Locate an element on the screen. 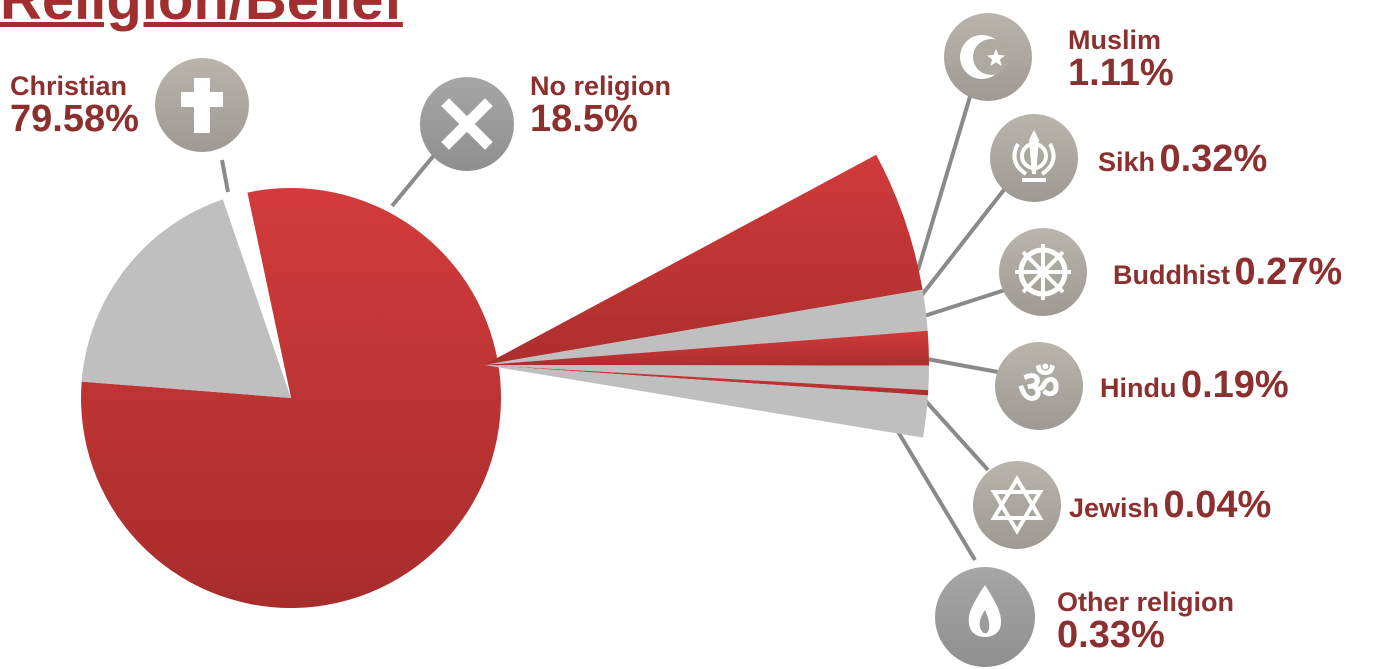 The image size is (1381, 669). om-icon: ॐ is located at coordinates (1039, 386).